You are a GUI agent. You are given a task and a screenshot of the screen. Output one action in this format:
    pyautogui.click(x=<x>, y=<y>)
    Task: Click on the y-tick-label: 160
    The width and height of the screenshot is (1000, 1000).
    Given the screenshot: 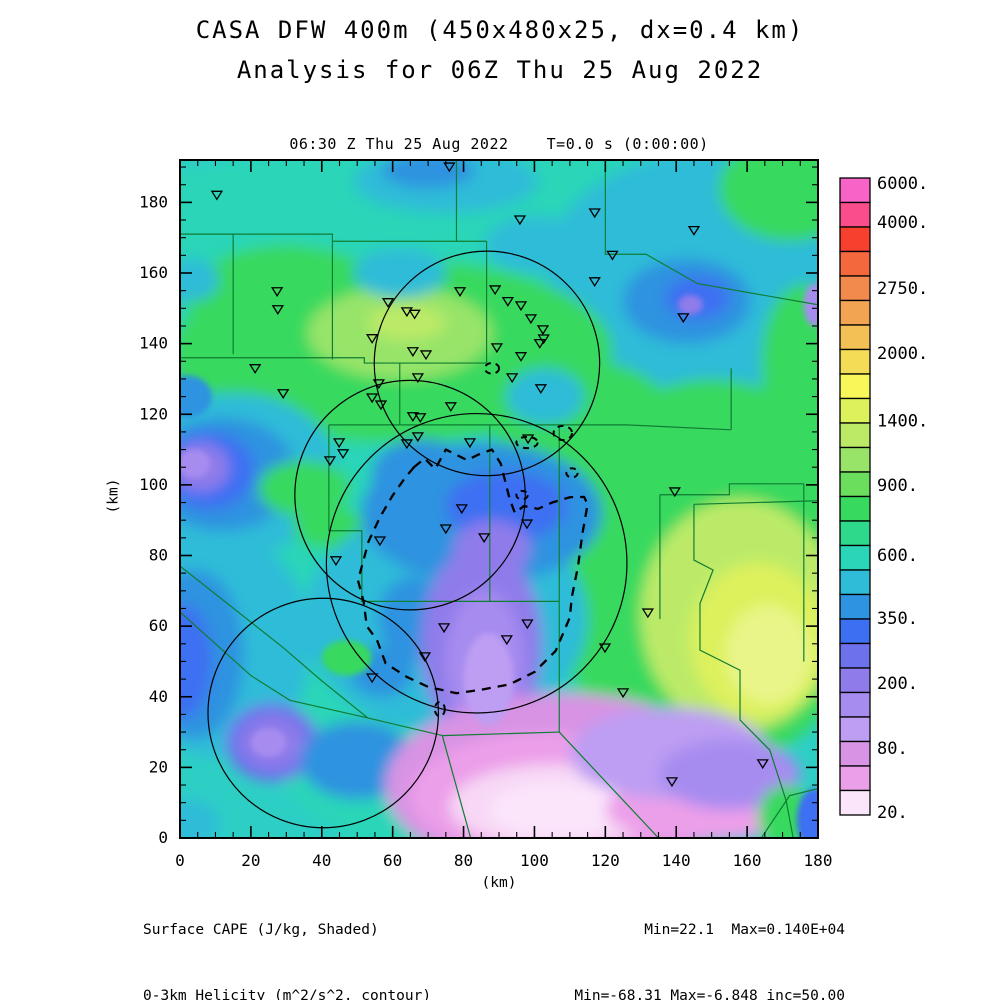 What is the action you would take?
    pyautogui.click(x=153, y=272)
    